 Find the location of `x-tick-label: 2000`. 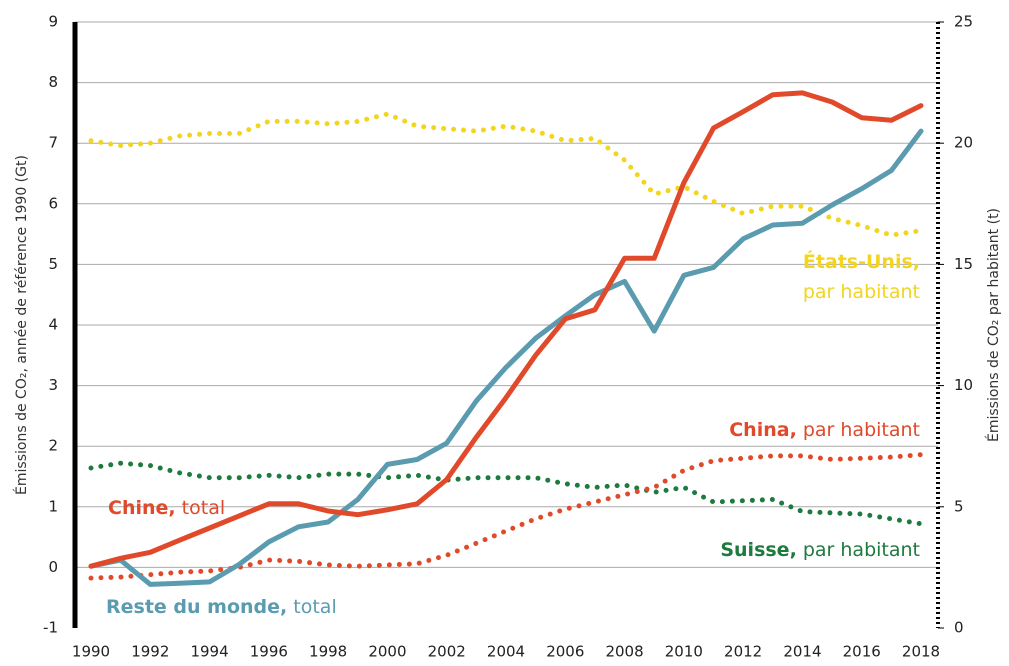

x-tick-label: 2000 is located at coordinates (387, 652).